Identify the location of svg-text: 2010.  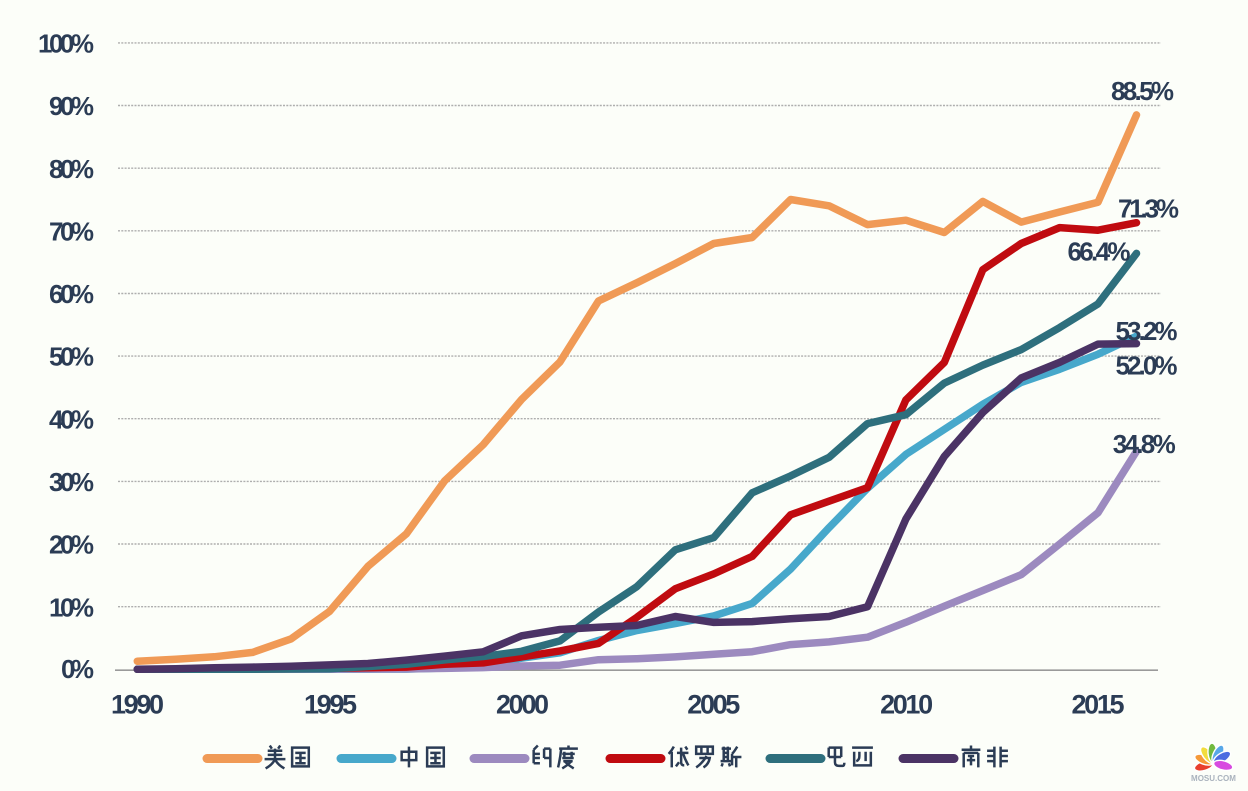
(906, 705).